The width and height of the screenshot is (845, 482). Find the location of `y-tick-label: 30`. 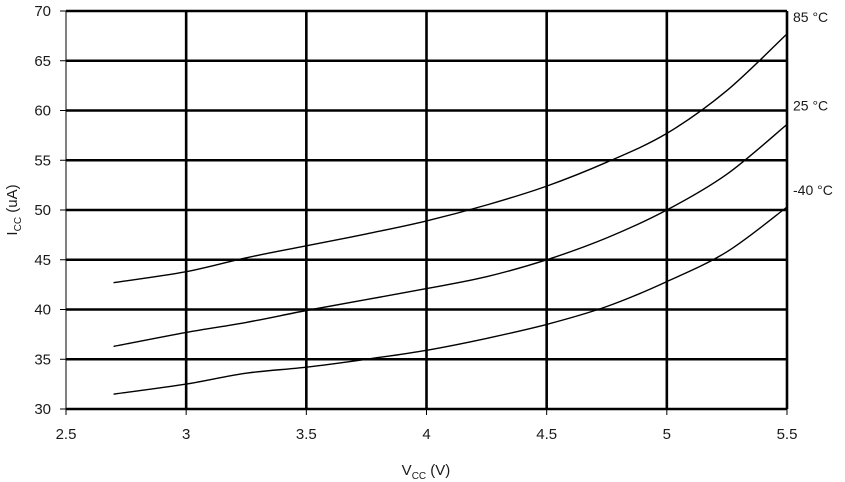

y-tick-label: 30 is located at coordinates (42, 409).